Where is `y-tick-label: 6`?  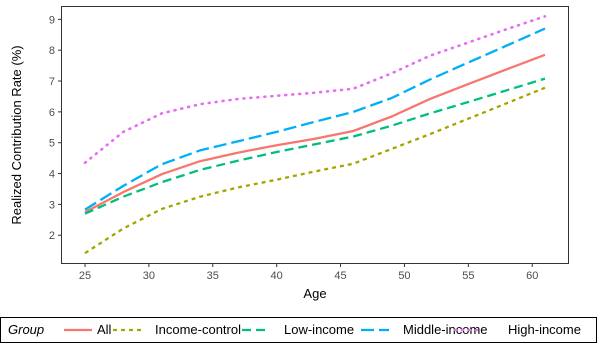 y-tick-label: 6 is located at coordinates (52, 113).